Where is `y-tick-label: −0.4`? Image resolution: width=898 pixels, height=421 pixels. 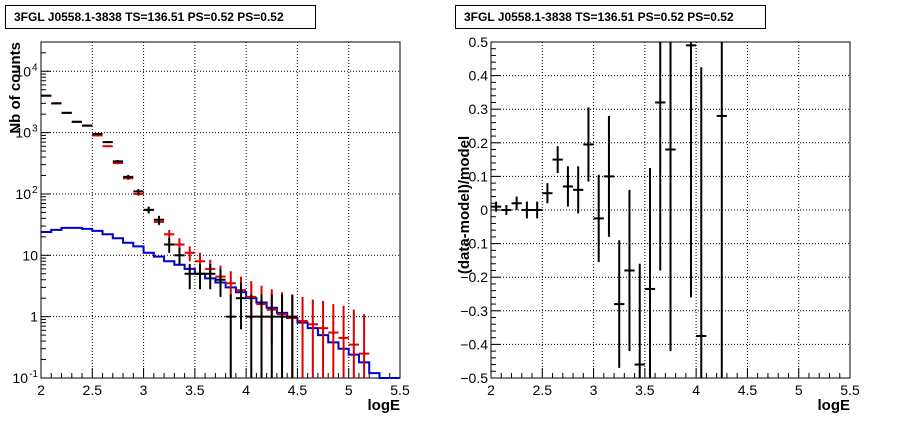 y-tick-label: −0.4 is located at coordinates (474, 344).